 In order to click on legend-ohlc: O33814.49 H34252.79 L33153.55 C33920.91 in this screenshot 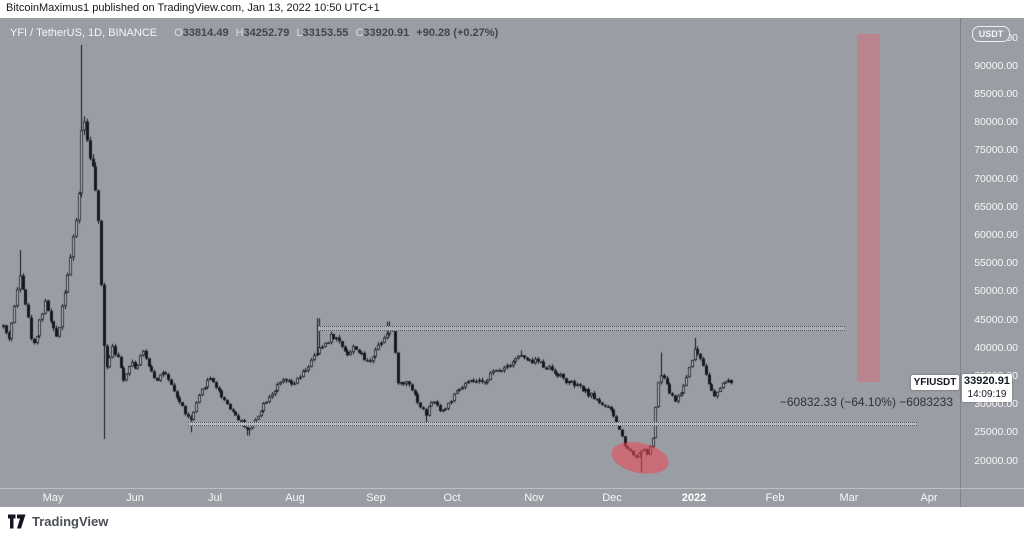, I will do `click(288, 33)`.